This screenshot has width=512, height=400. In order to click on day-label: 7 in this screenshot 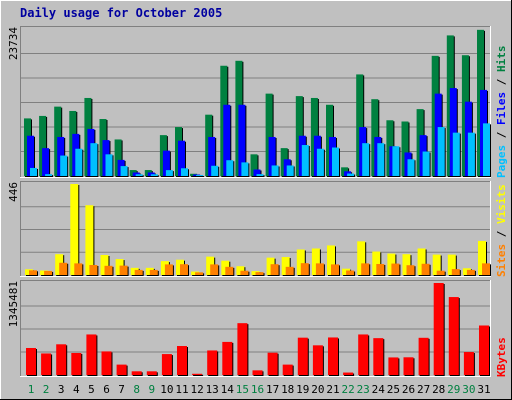, I will do `click(121, 389)`.